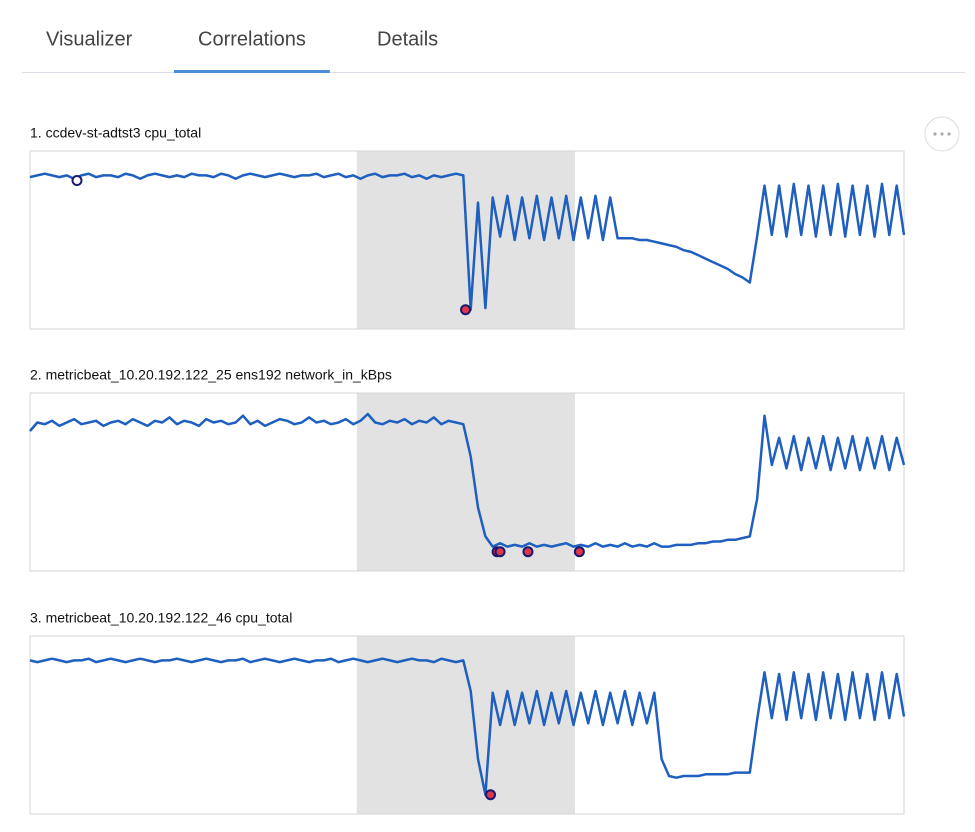  What do you see at coordinates (252, 71) in the screenshot?
I see `active-tab-underline` at bounding box center [252, 71].